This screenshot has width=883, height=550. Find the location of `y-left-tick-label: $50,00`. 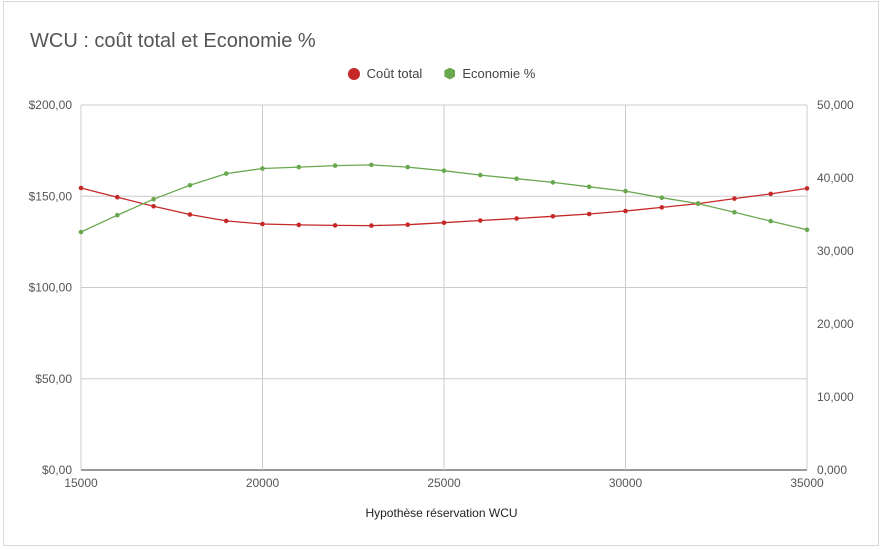

y-left-tick-label: $50,00 is located at coordinates (53, 379).